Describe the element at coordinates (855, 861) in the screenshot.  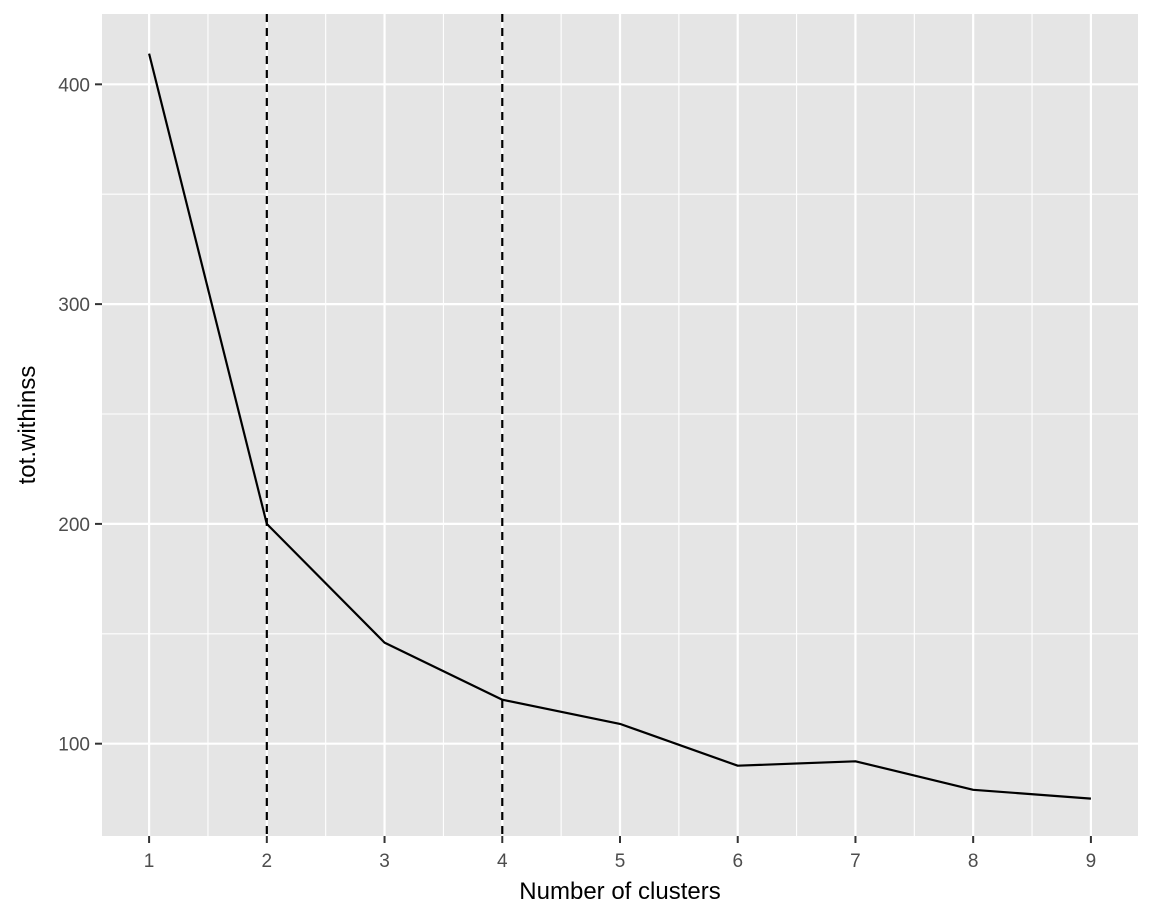
I see `x-tick-label: 7` at that location.